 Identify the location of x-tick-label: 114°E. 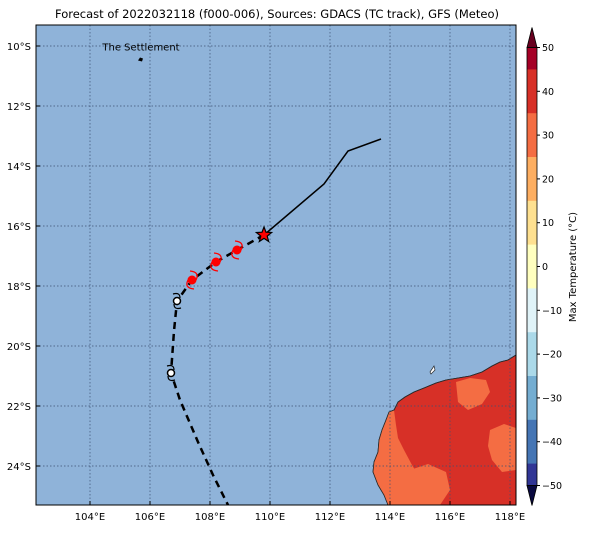
(390, 517).